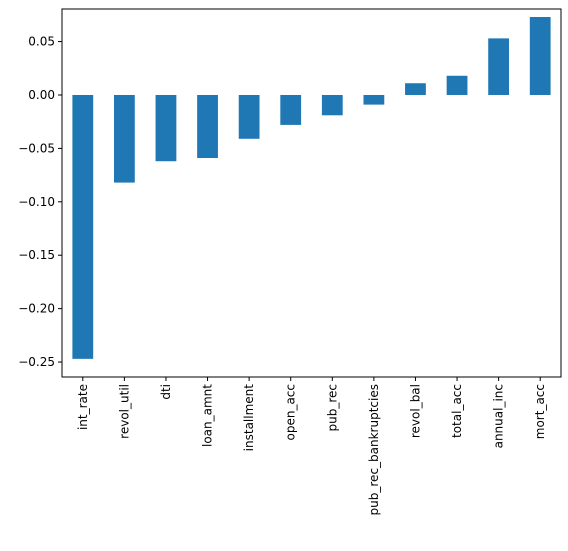 The height and width of the screenshot is (551, 568). What do you see at coordinates (36, 202) in the screenshot?
I see `y-tick-label: −0.10` at bounding box center [36, 202].